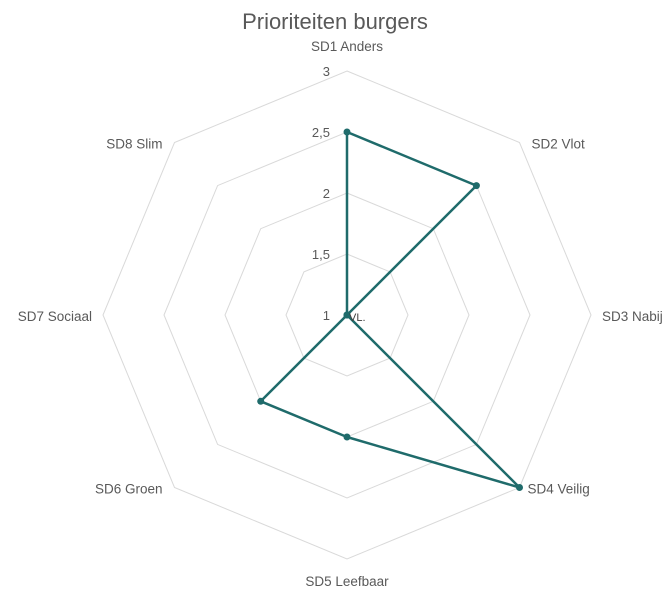 This screenshot has width=670, height=590. What do you see at coordinates (326, 193) in the screenshot?
I see `radial-tick-label: 2` at bounding box center [326, 193].